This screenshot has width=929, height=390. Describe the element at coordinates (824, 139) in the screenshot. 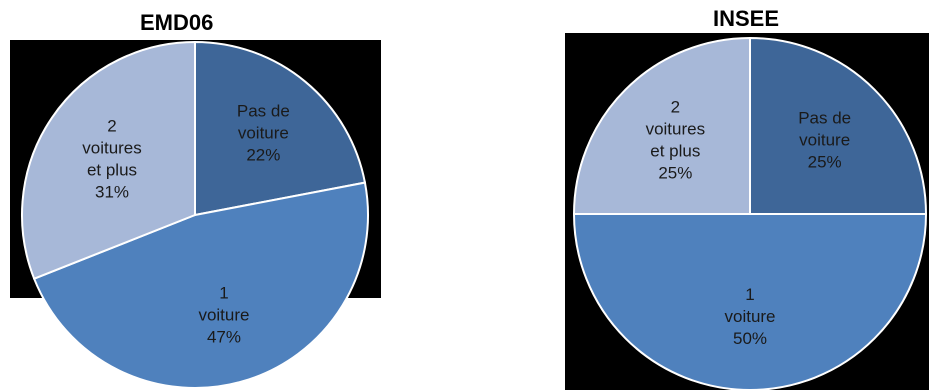

I see `slice-label-insee-pas-de-voiture: Pas de voiture 25%` at that location.